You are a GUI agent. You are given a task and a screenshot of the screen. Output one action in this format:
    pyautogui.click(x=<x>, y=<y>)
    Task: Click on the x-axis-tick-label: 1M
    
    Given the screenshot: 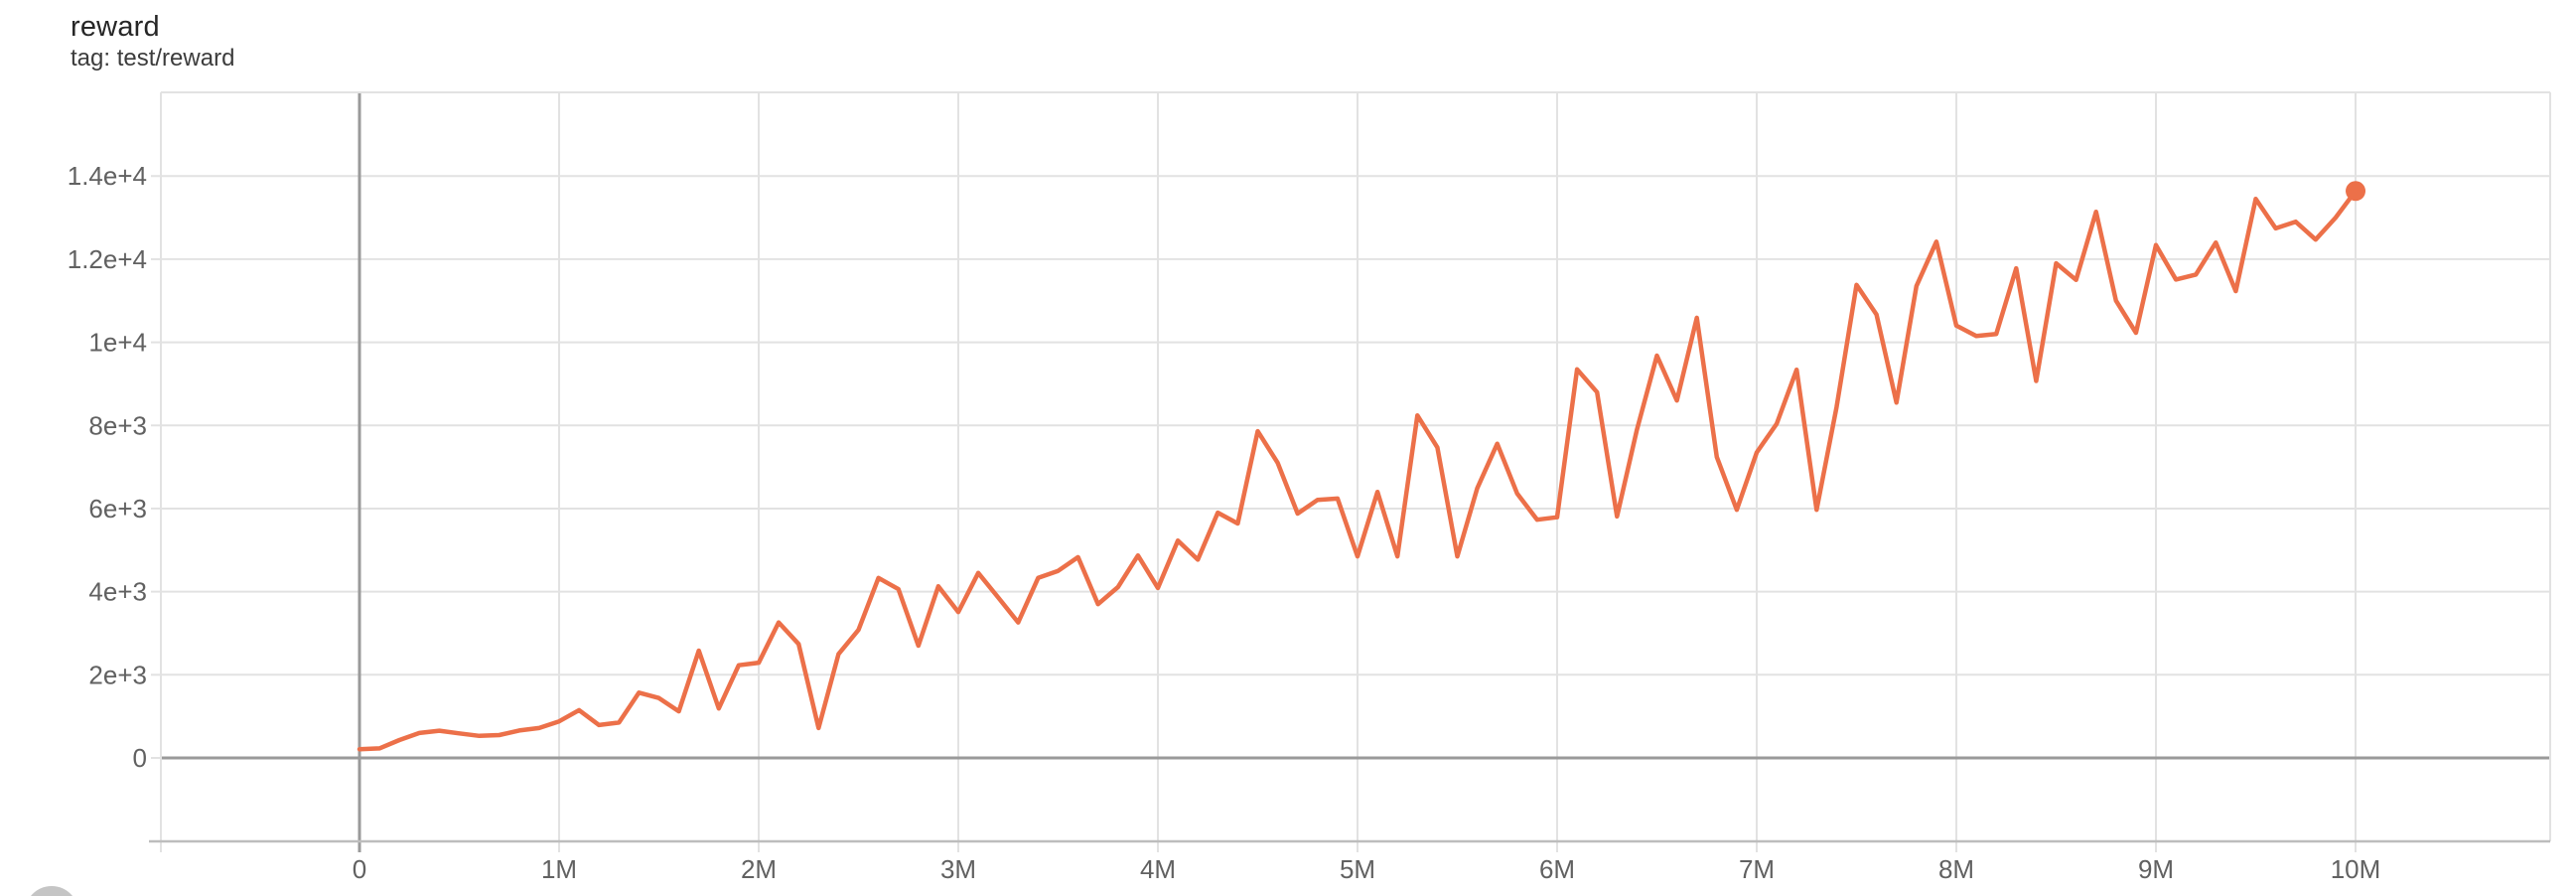 What is the action you would take?
    pyautogui.click(x=559, y=869)
    